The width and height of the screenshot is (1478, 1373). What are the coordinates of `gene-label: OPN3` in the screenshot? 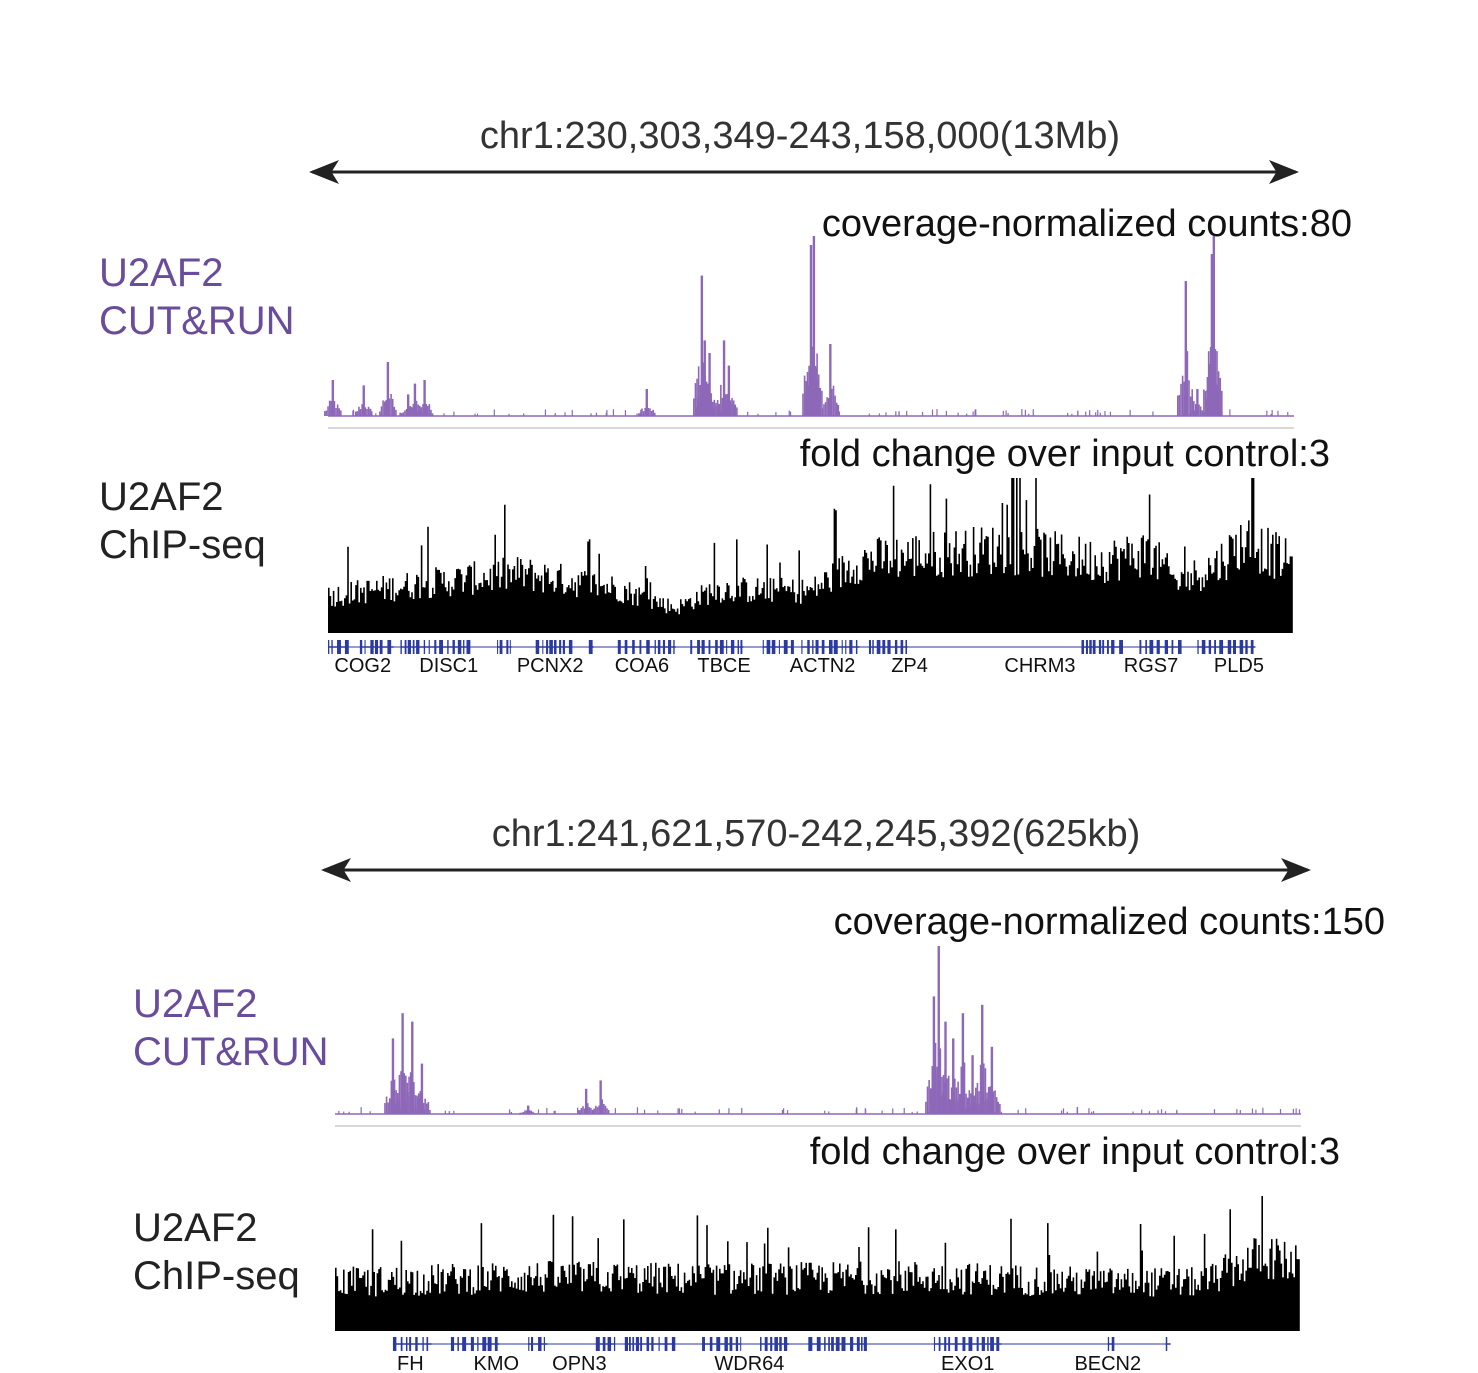 It's located at (579, 1363).